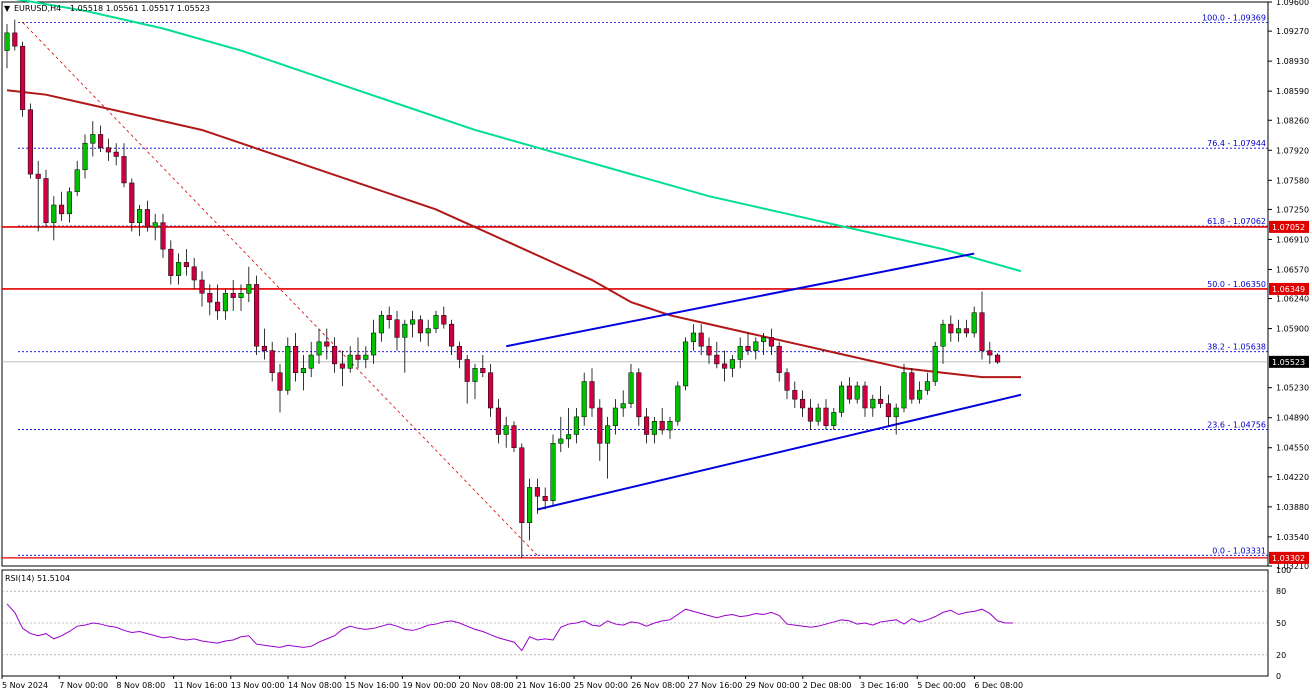 The height and width of the screenshot is (694, 1312). Describe the element at coordinates (1281, 591) in the screenshot. I see `rsi-tick-label: 80` at that location.